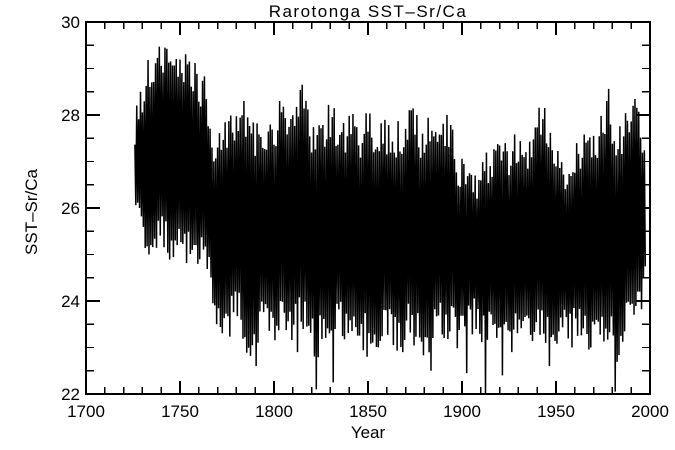 This screenshot has width=675, height=450. What do you see at coordinates (368, 411) in the screenshot?
I see `x-tick-label: 1850` at bounding box center [368, 411].